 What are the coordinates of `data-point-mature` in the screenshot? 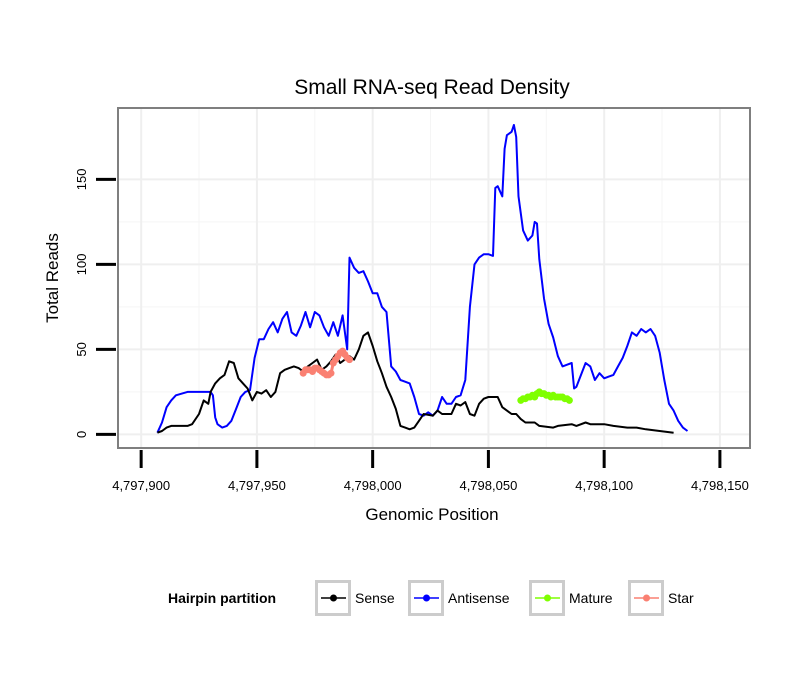 It's located at (569, 400).